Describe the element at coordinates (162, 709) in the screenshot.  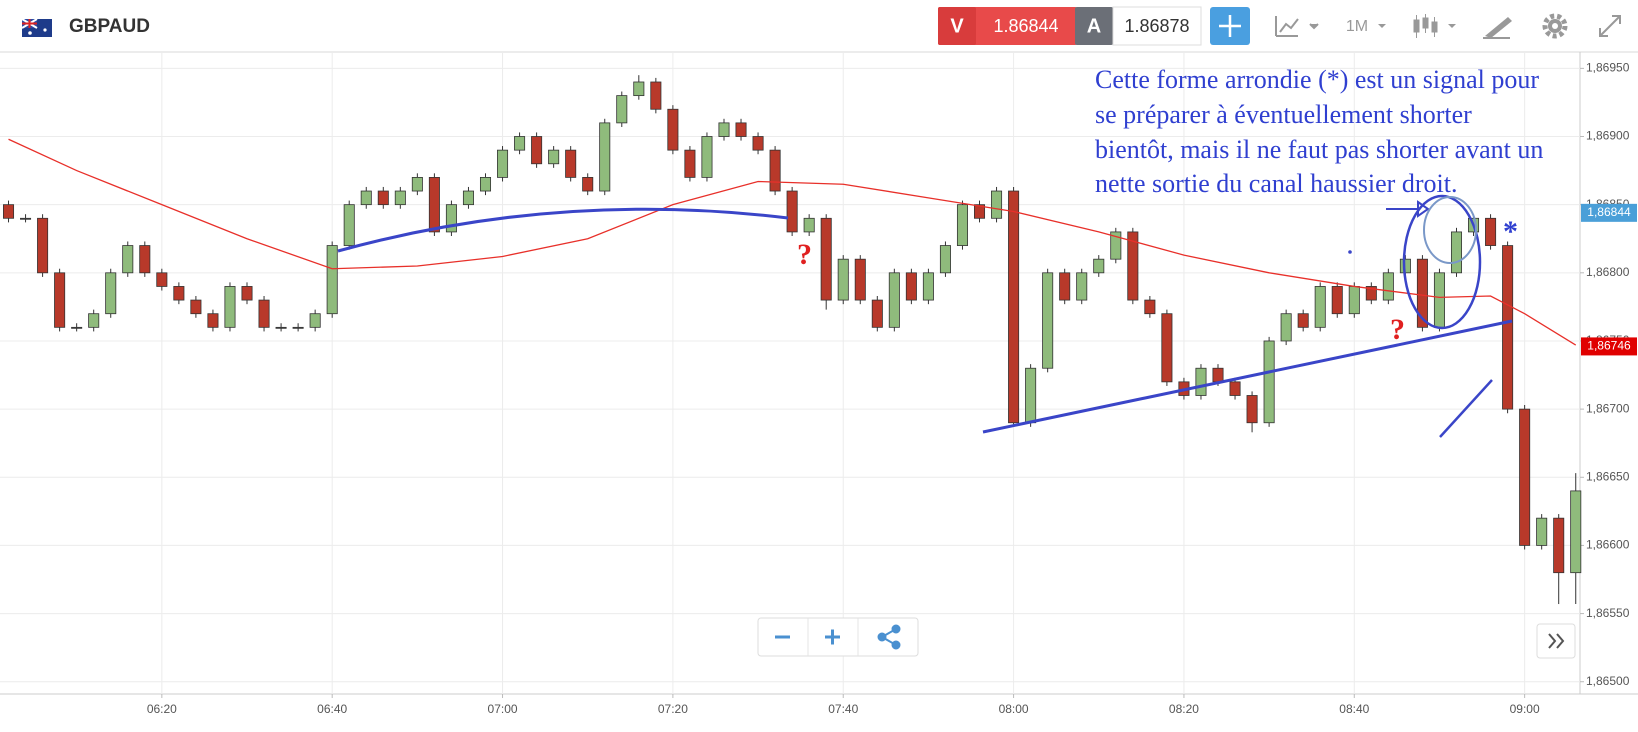
I see `x-tick-label: 06:20` at that location.